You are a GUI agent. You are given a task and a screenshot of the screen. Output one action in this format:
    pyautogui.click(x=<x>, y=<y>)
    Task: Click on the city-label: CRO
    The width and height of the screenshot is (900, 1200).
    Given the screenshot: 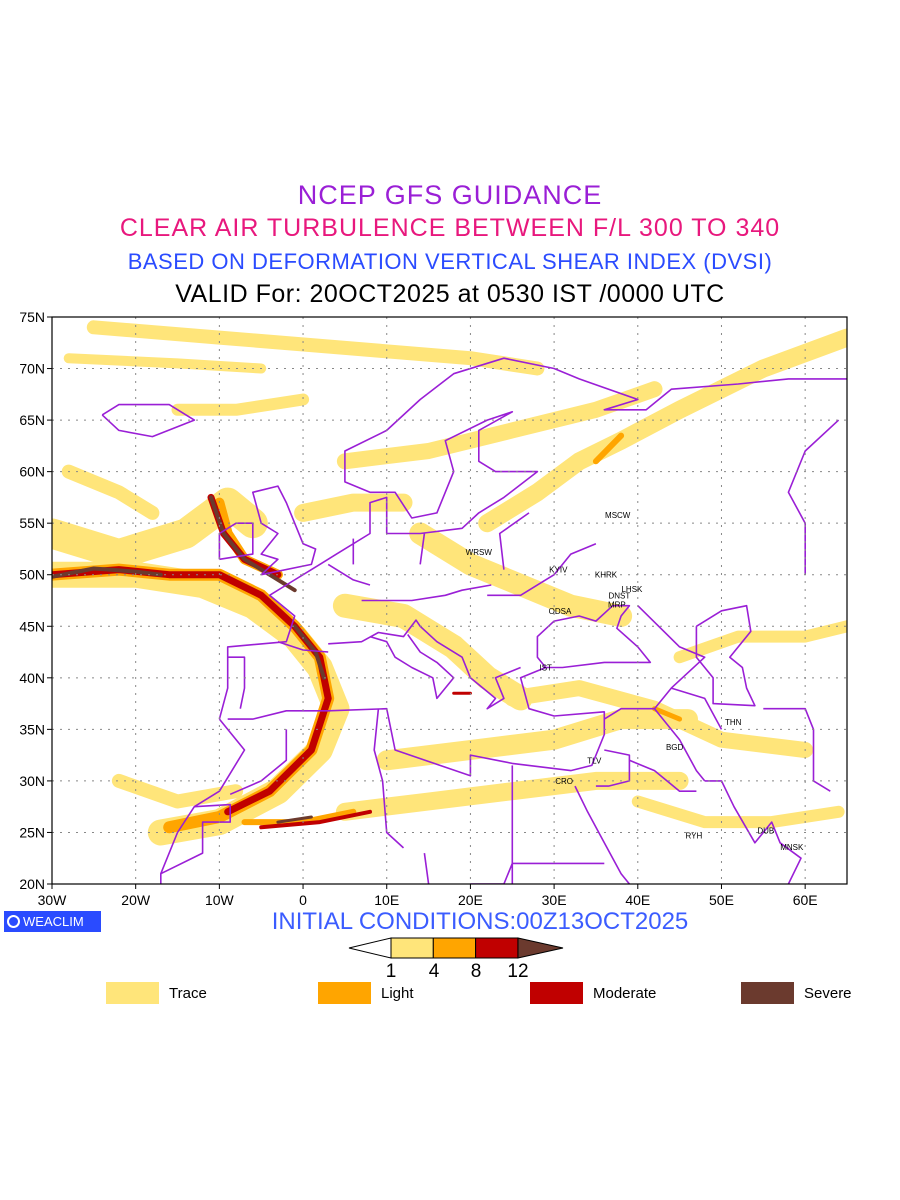 What is the action you would take?
    pyautogui.click(x=564, y=781)
    